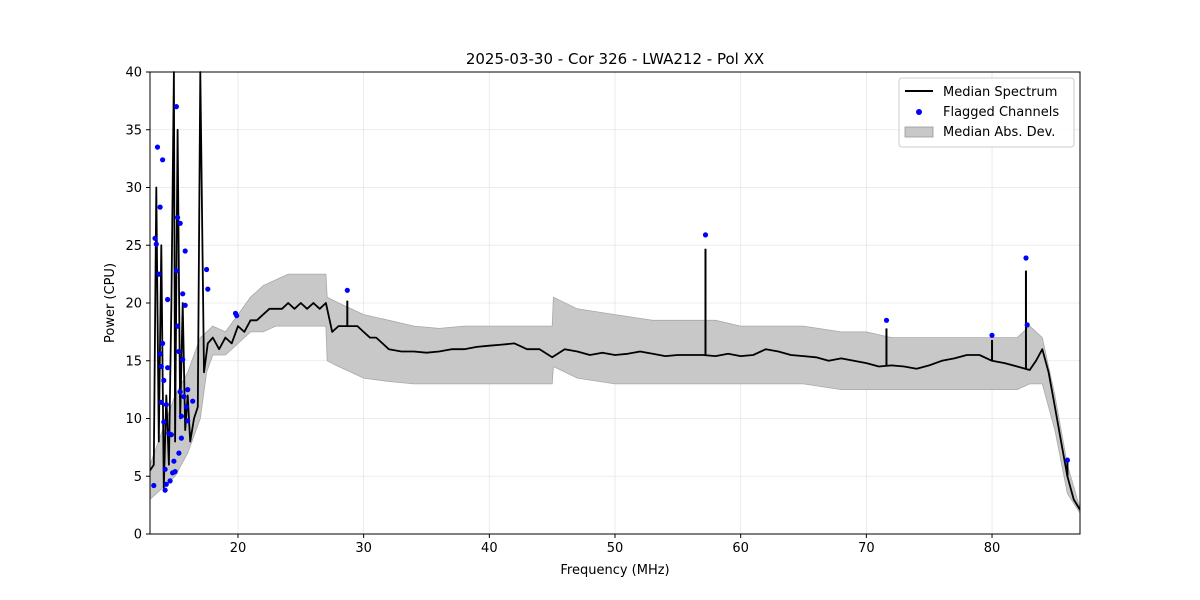  I want to click on legend-swatch-mad-band, so click(919, 132).